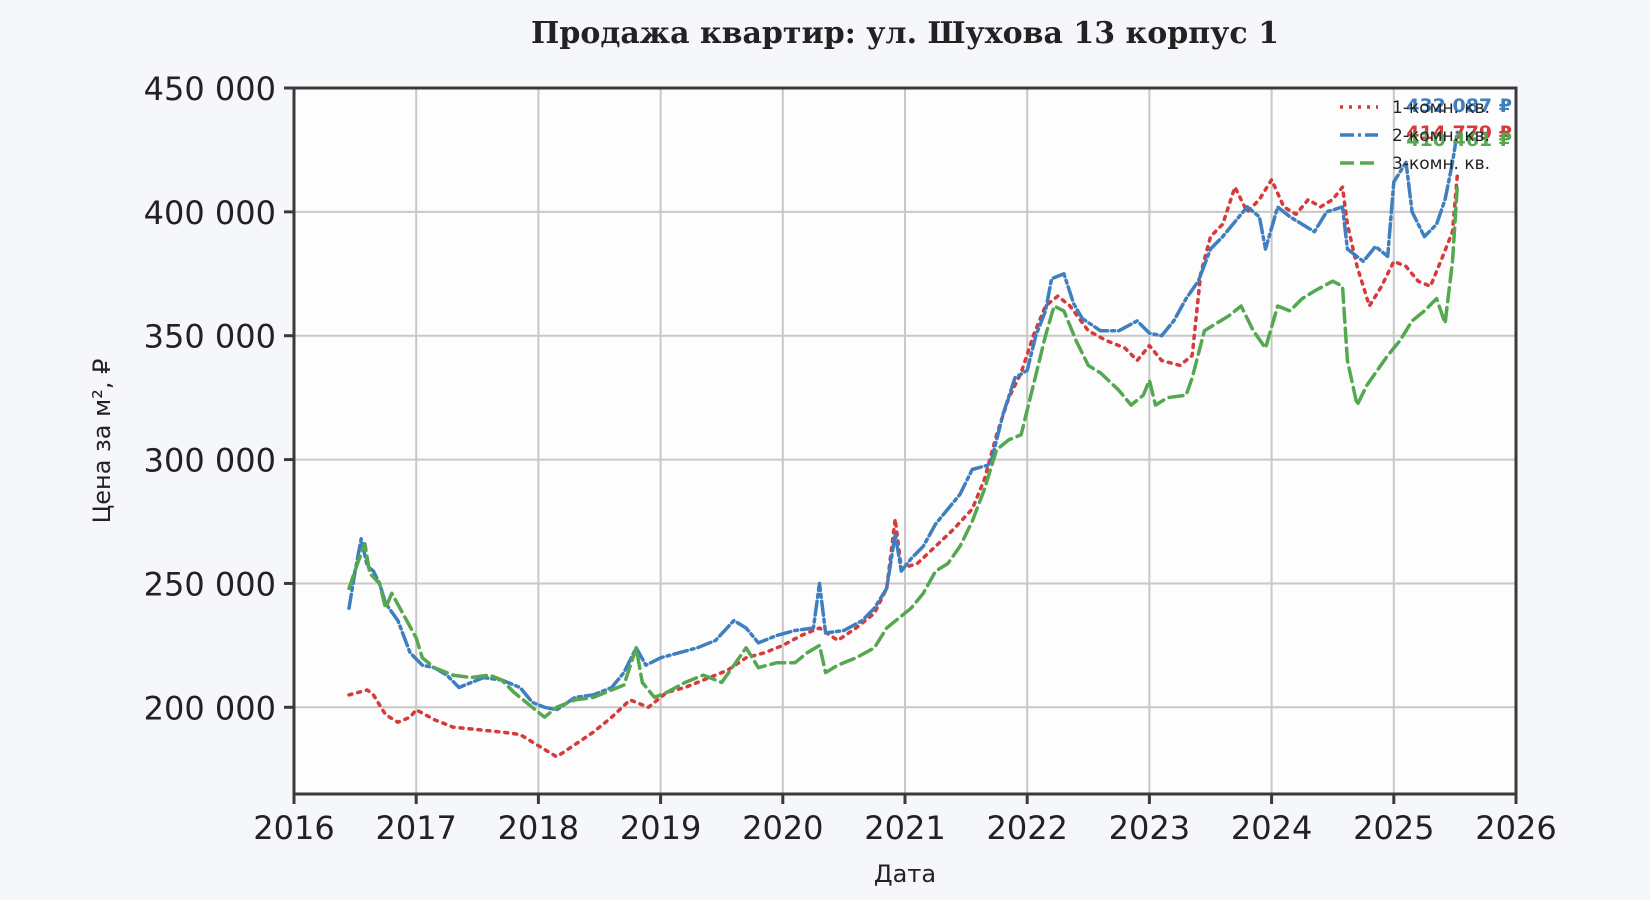 This screenshot has width=1650, height=900. I want to click on x-tick-label: 2024, so click(1271, 828).